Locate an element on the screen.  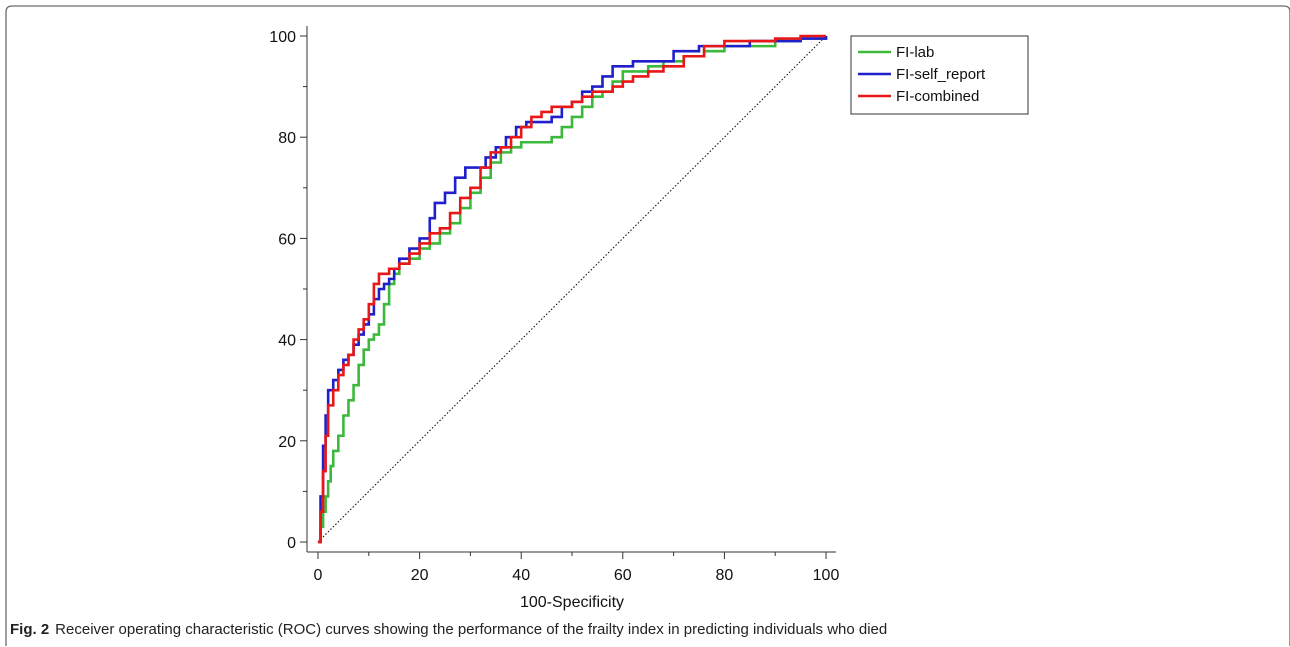
x-tick-label: 100 is located at coordinates (826, 575).